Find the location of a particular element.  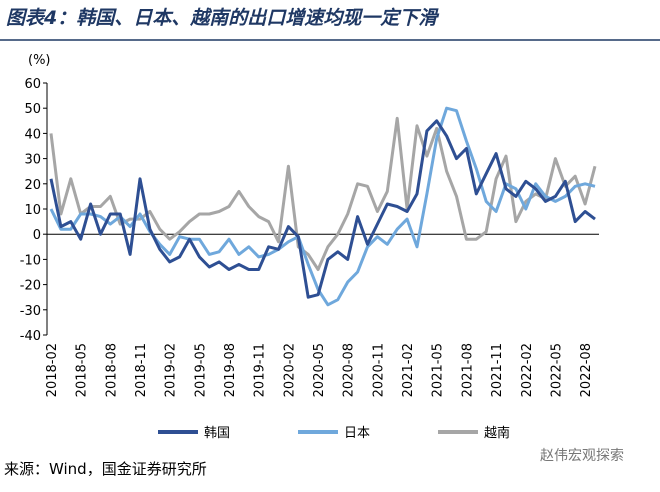

legend-label: 越南 is located at coordinates (497, 433).